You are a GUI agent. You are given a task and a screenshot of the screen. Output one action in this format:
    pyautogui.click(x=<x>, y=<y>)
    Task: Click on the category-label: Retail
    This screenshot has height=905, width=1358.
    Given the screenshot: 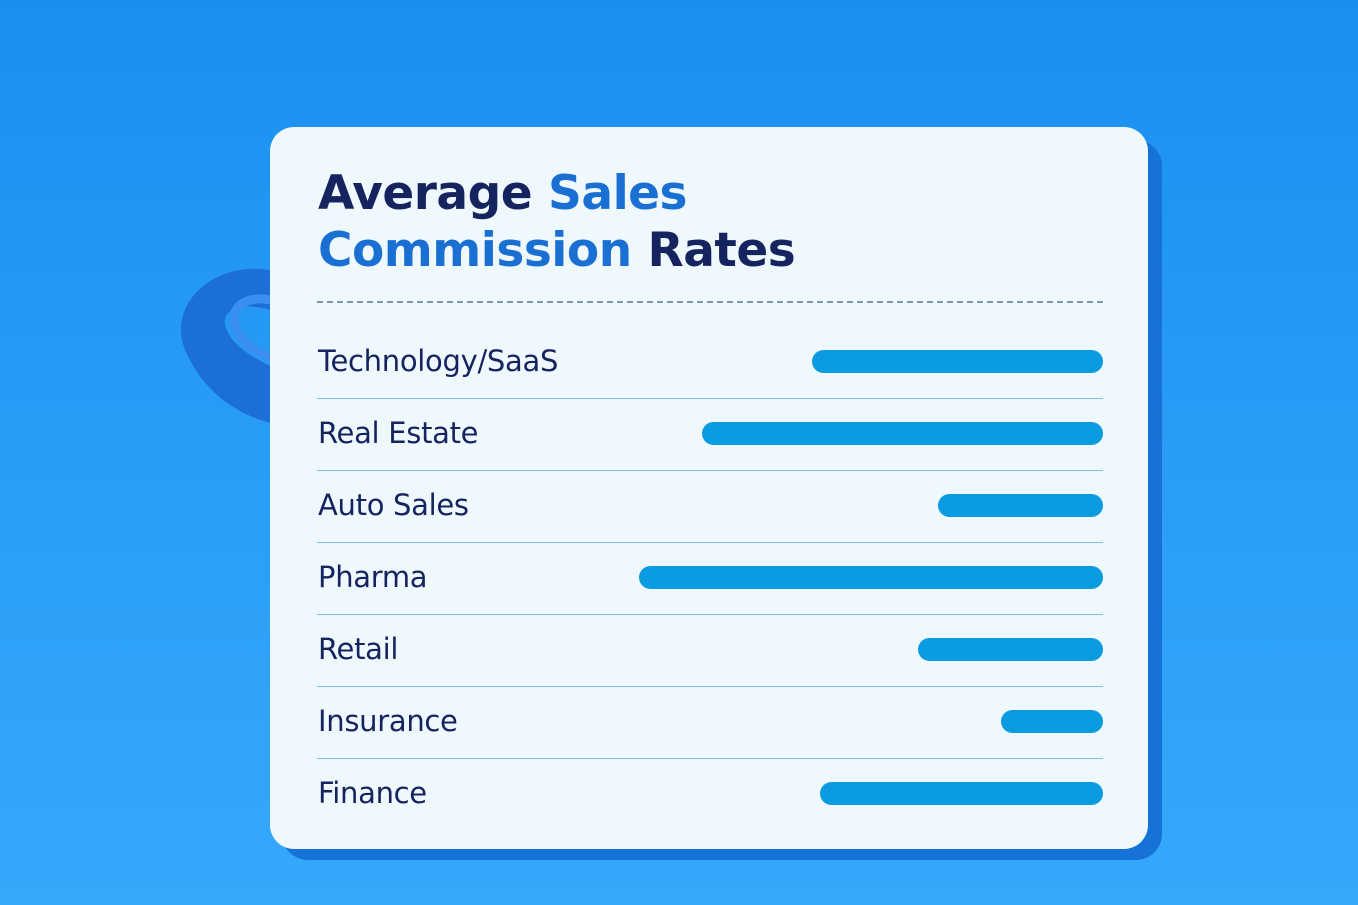 What is the action you would take?
    pyautogui.click(x=358, y=649)
    